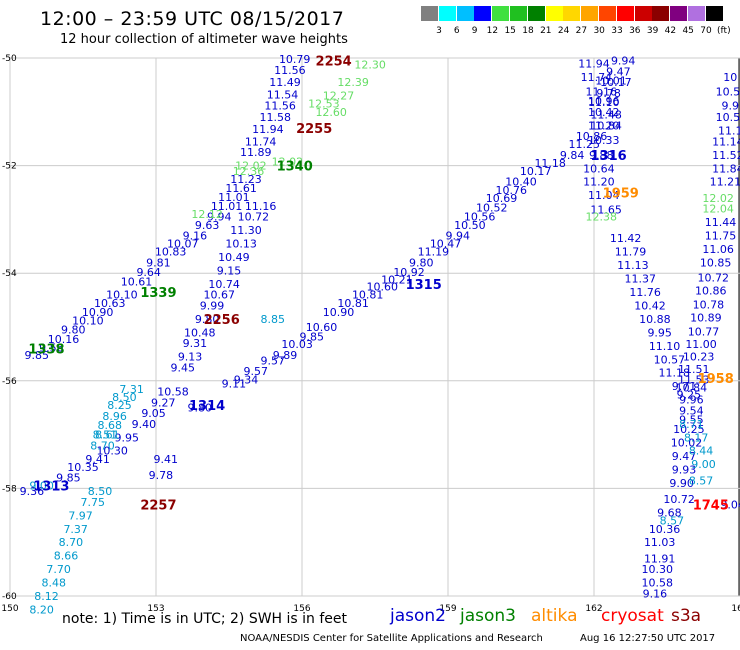 The image size is (740, 650). Describe the element at coordinates (158, 262) in the screenshot. I see `swh-label: 9.81` at that location.